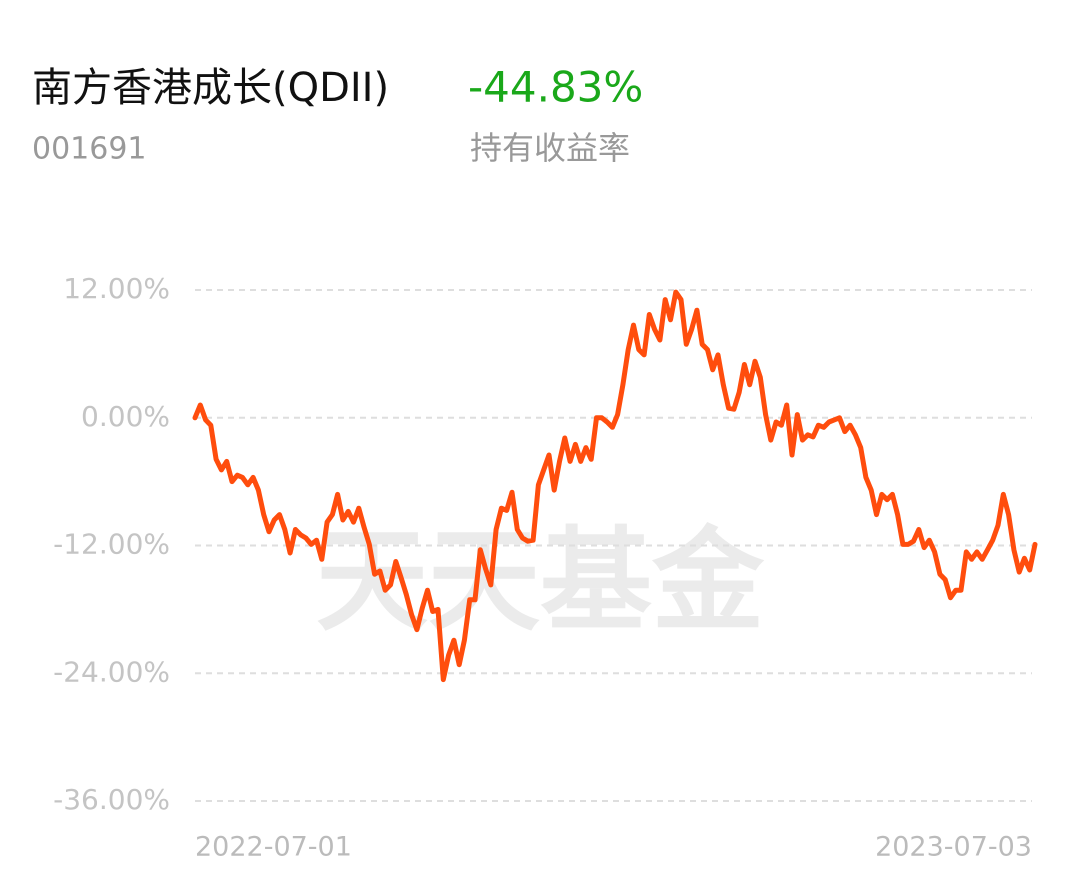  What do you see at coordinates (111, 544) in the screenshot?
I see `y-tick-label: -12.00%` at bounding box center [111, 544].